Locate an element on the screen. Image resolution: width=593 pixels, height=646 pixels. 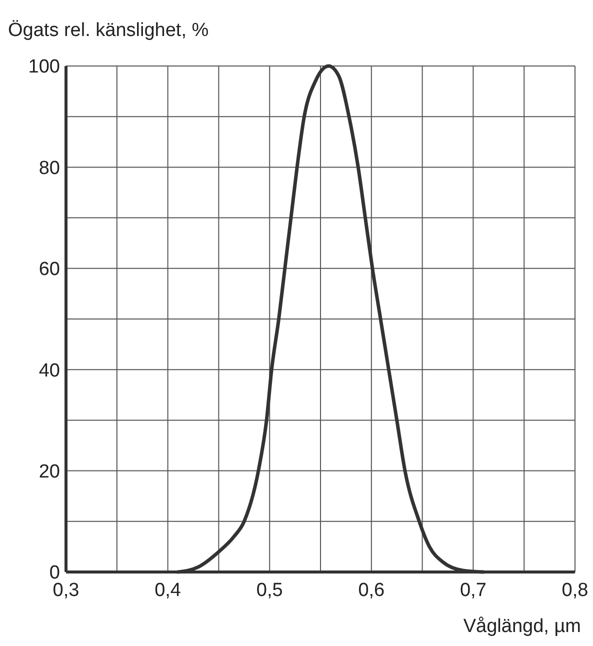
y-tick-label: 80 is located at coordinates (49, 168).